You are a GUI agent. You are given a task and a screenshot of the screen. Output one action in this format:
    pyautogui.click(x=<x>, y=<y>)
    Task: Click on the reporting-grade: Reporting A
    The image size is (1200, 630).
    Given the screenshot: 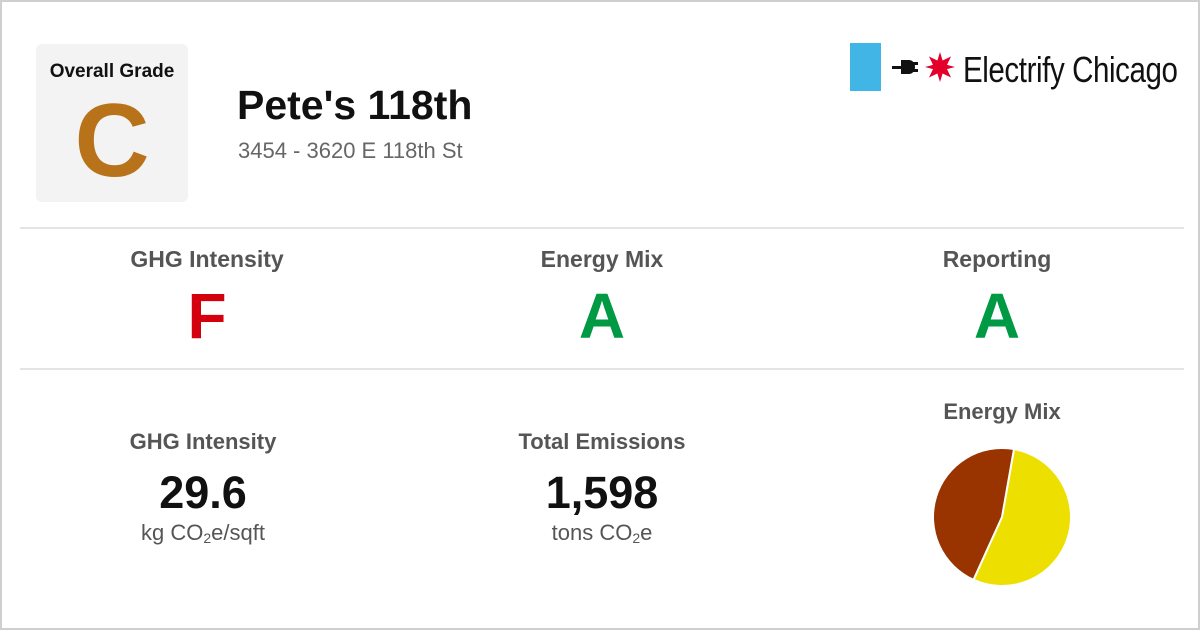 What is the action you would take?
    pyautogui.click(x=997, y=299)
    